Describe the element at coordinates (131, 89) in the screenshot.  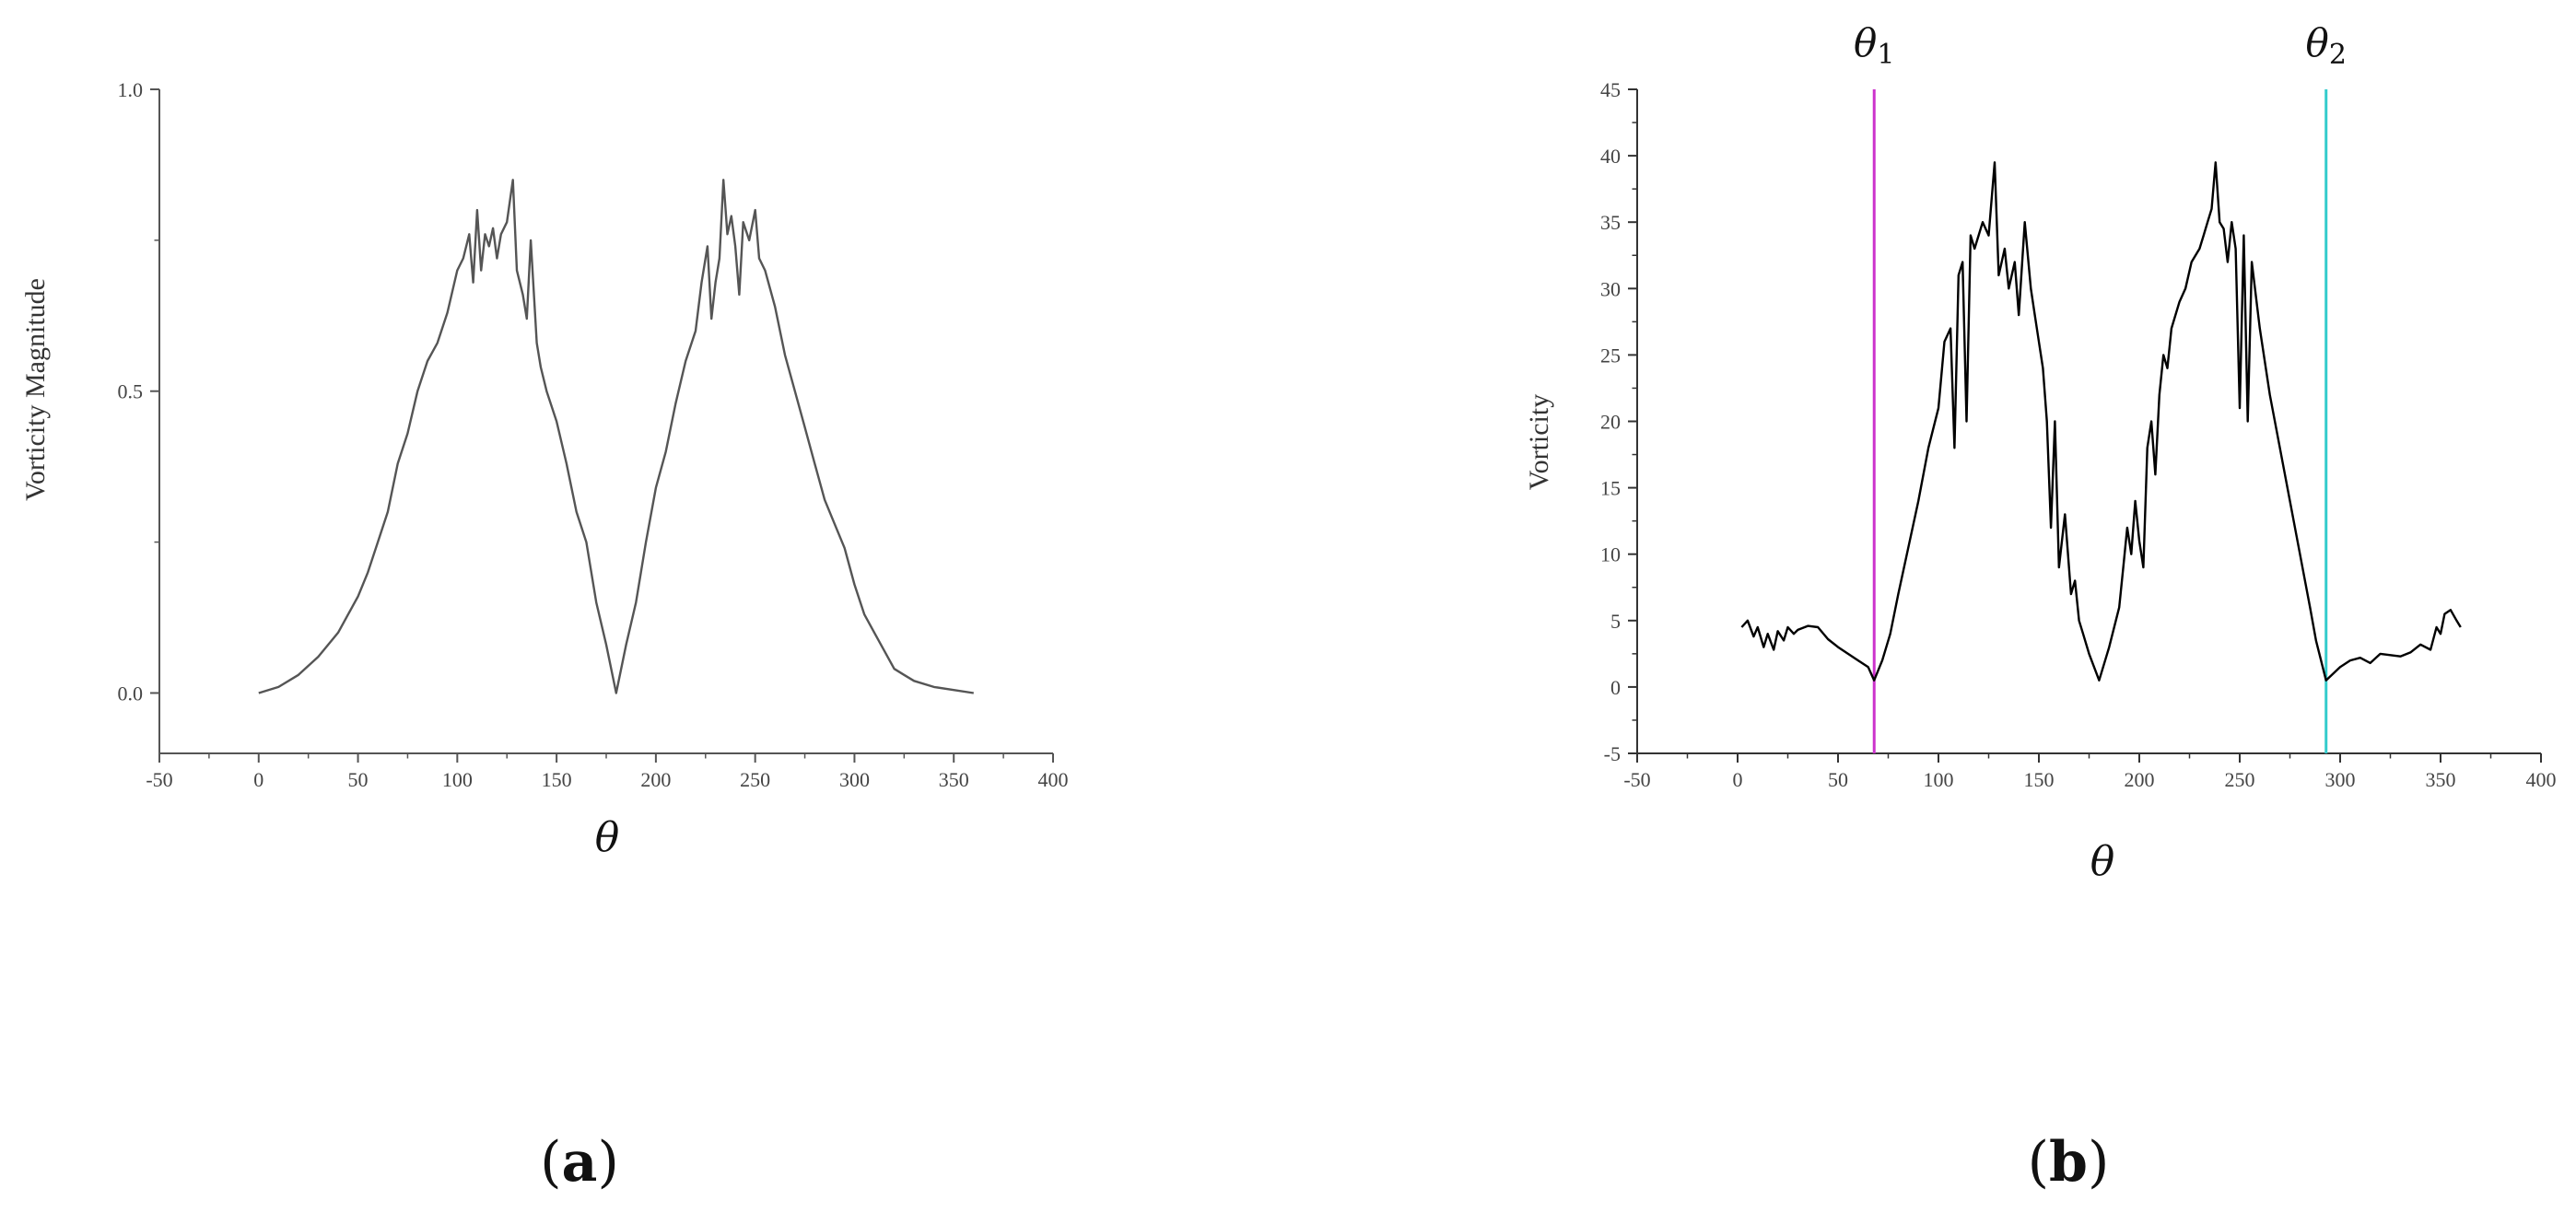
I see `y-tick-label: 1.0` at that location.